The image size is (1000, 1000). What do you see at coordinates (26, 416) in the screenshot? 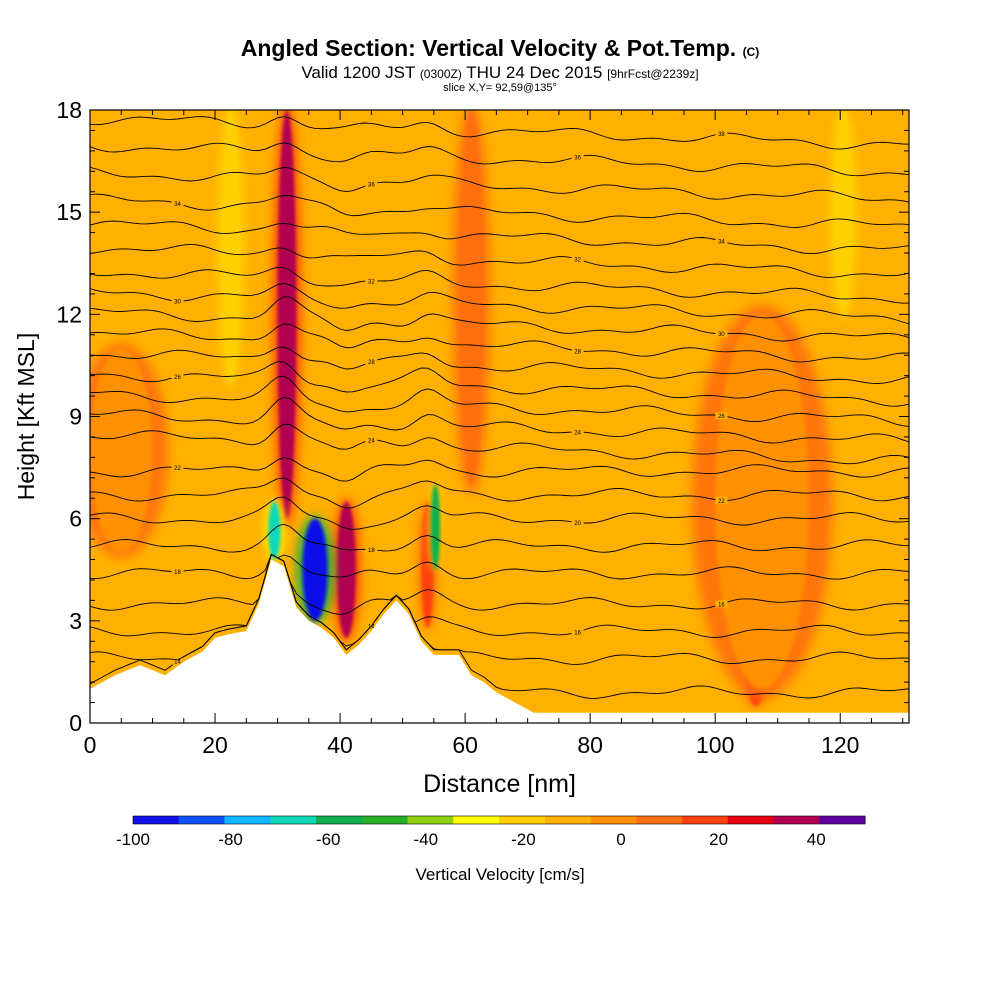
I see `y-axis-label: Height [Kft MSL]` at bounding box center [26, 416].